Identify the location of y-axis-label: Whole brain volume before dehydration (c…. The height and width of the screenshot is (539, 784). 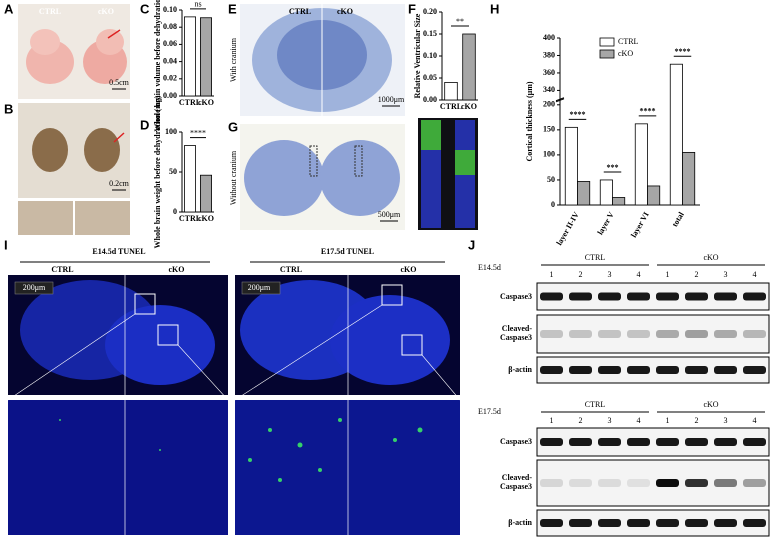
(157, 66).